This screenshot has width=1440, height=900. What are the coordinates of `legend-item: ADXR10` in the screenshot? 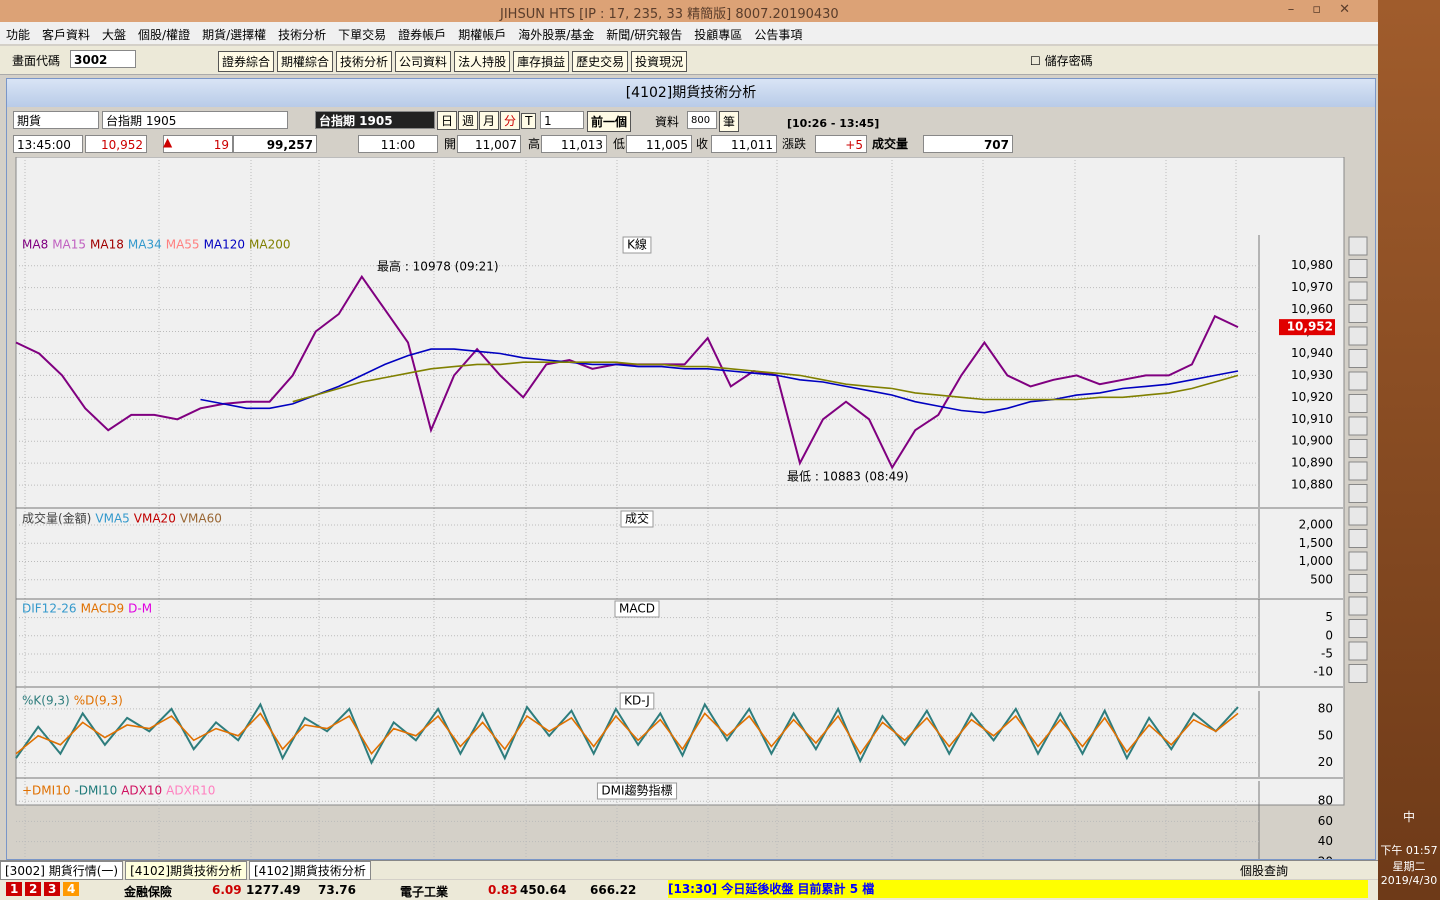 It's located at (190, 791).